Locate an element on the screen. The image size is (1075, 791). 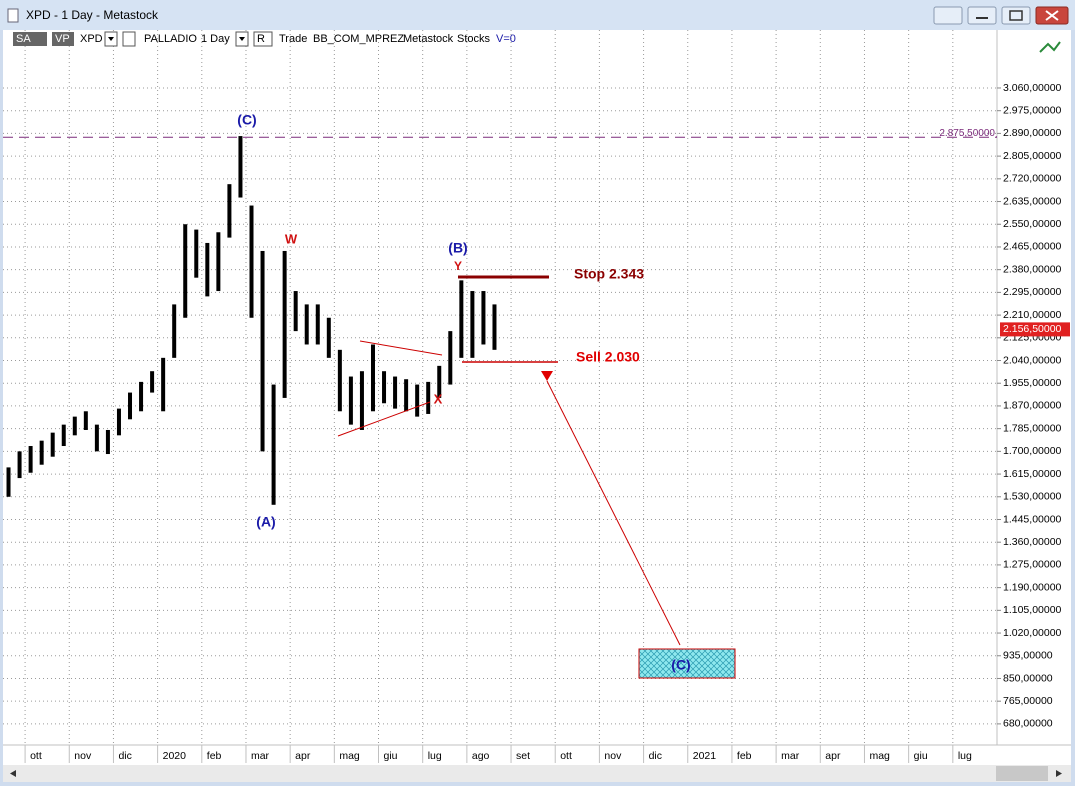
y-tick-label: 1.700,00000 is located at coordinates (1032, 451).